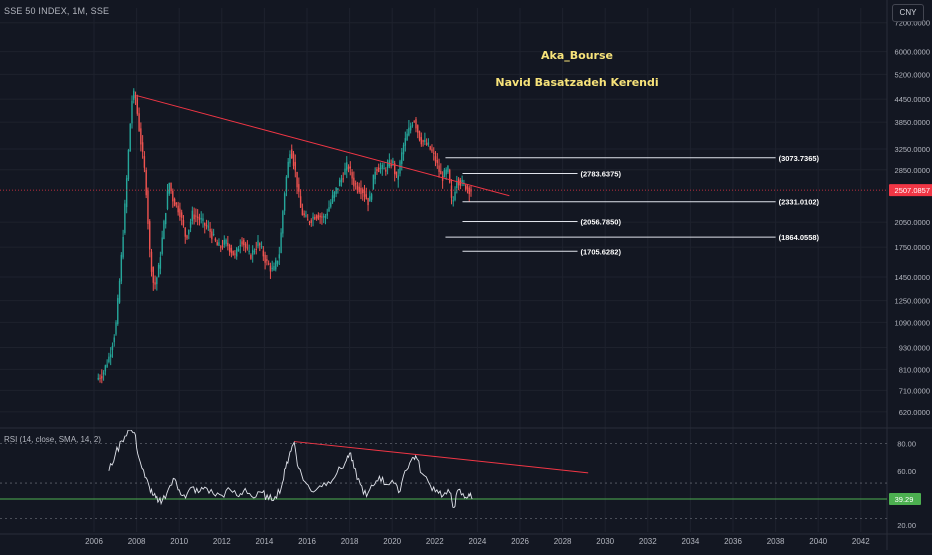 The width and height of the screenshot is (932, 555). Describe the element at coordinates (912, 74) in the screenshot. I see `price-tick-label: 5200.0000` at that location.